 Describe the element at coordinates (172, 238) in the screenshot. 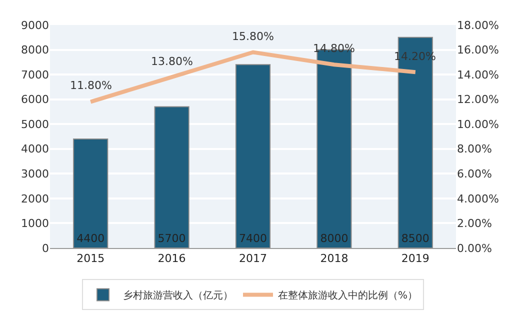

I see `data-label: 5700` at that location.